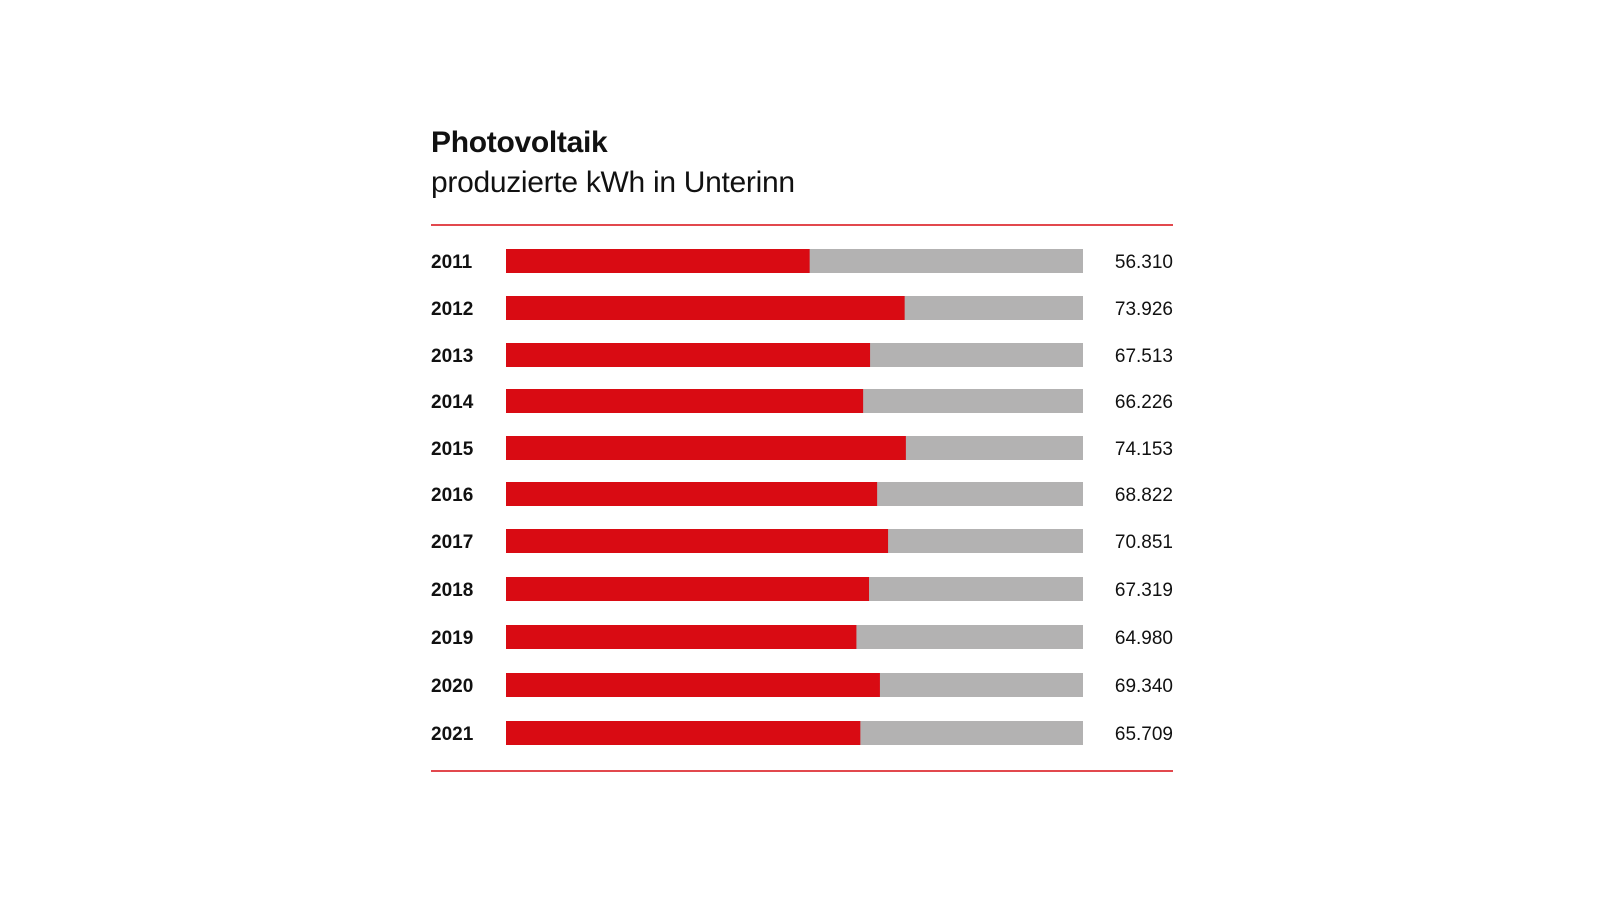 The height and width of the screenshot is (900, 1600). Describe the element at coordinates (452, 638) in the screenshot. I see `year-label: 2019` at that location.